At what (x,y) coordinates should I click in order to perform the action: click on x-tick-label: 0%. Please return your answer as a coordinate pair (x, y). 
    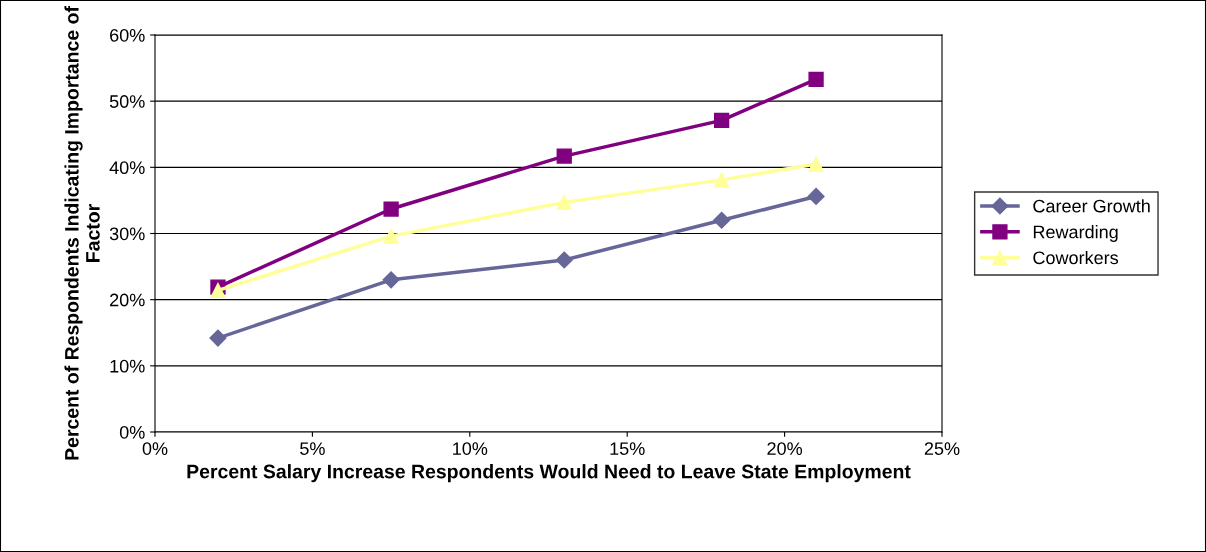
    Looking at the image, I should click on (155, 448).